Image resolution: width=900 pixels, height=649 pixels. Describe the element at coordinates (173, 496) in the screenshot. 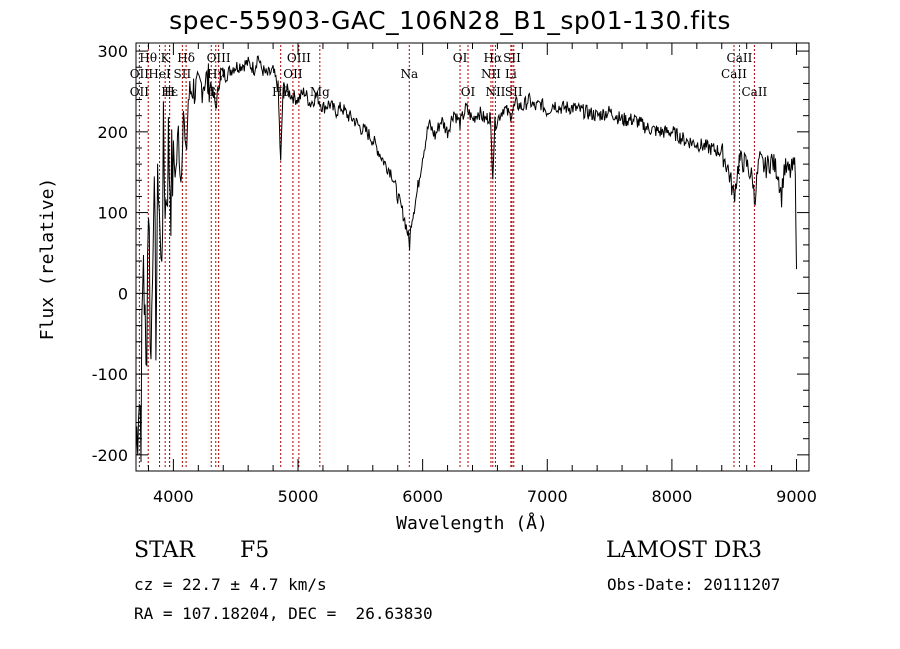

I see `x-tick-label: 4000` at that location.